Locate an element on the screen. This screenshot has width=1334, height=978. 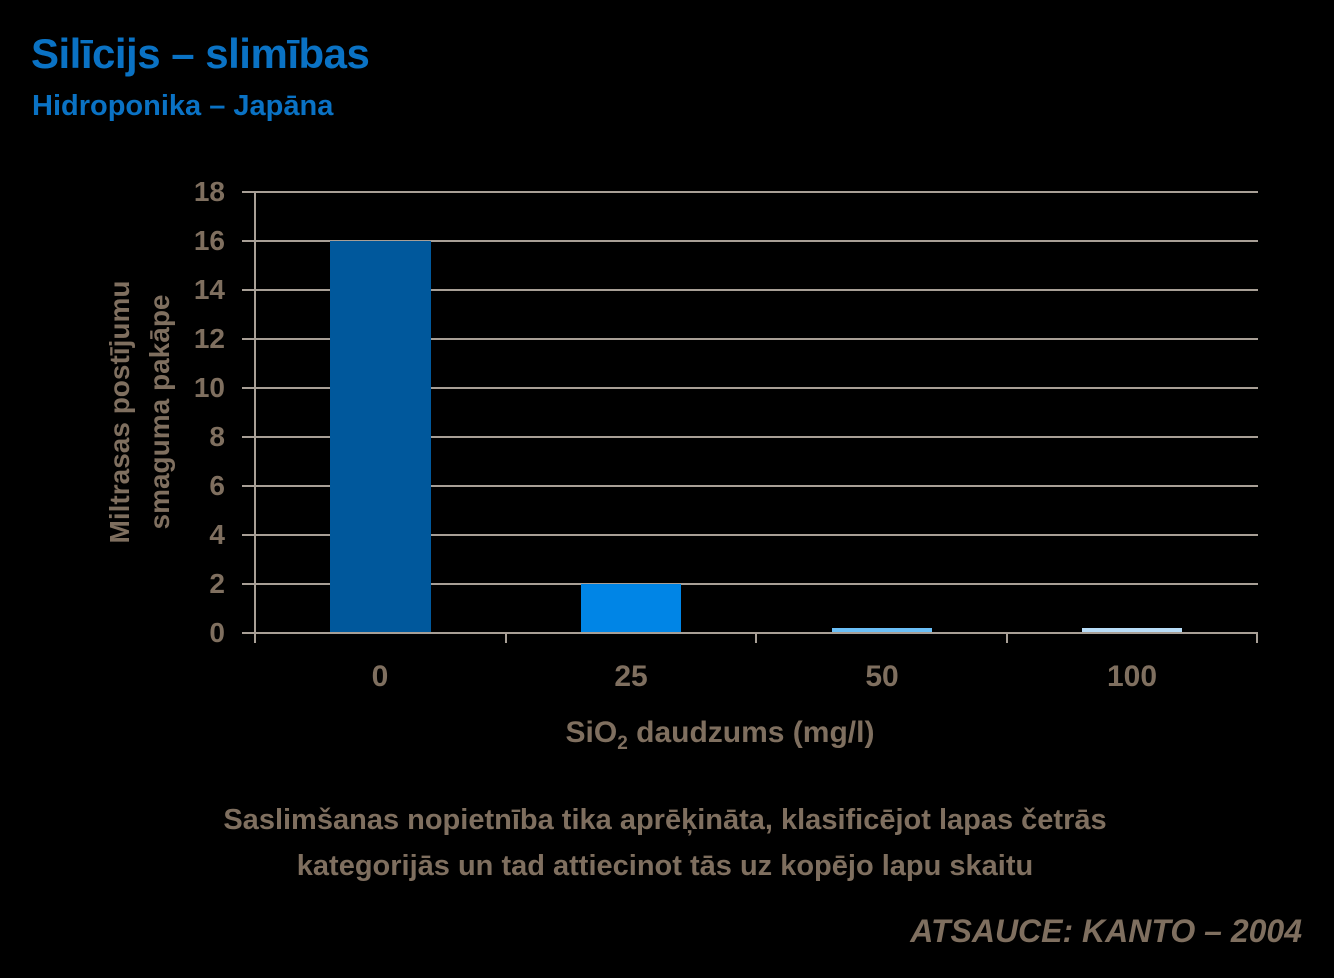
y-tick: 4 is located at coordinates (217, 534).